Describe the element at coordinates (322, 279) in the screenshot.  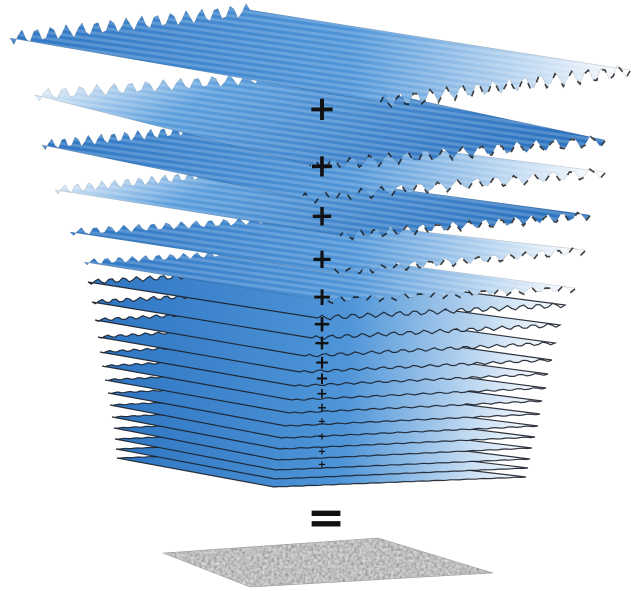
I see `operator-column: +++++++++++++++` at that location.